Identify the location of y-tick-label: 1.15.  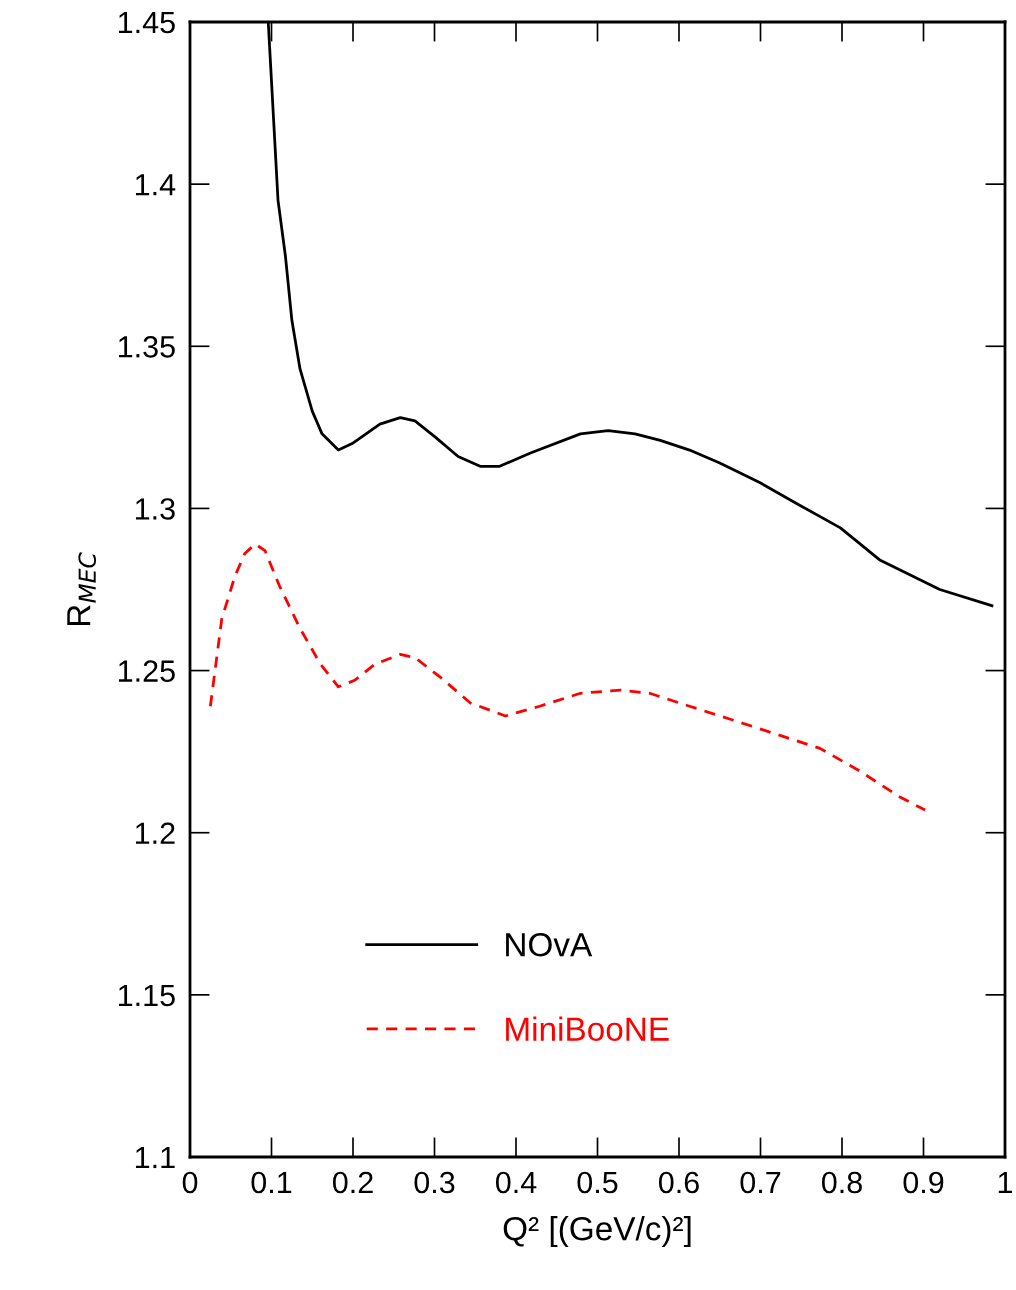
(146, 995).